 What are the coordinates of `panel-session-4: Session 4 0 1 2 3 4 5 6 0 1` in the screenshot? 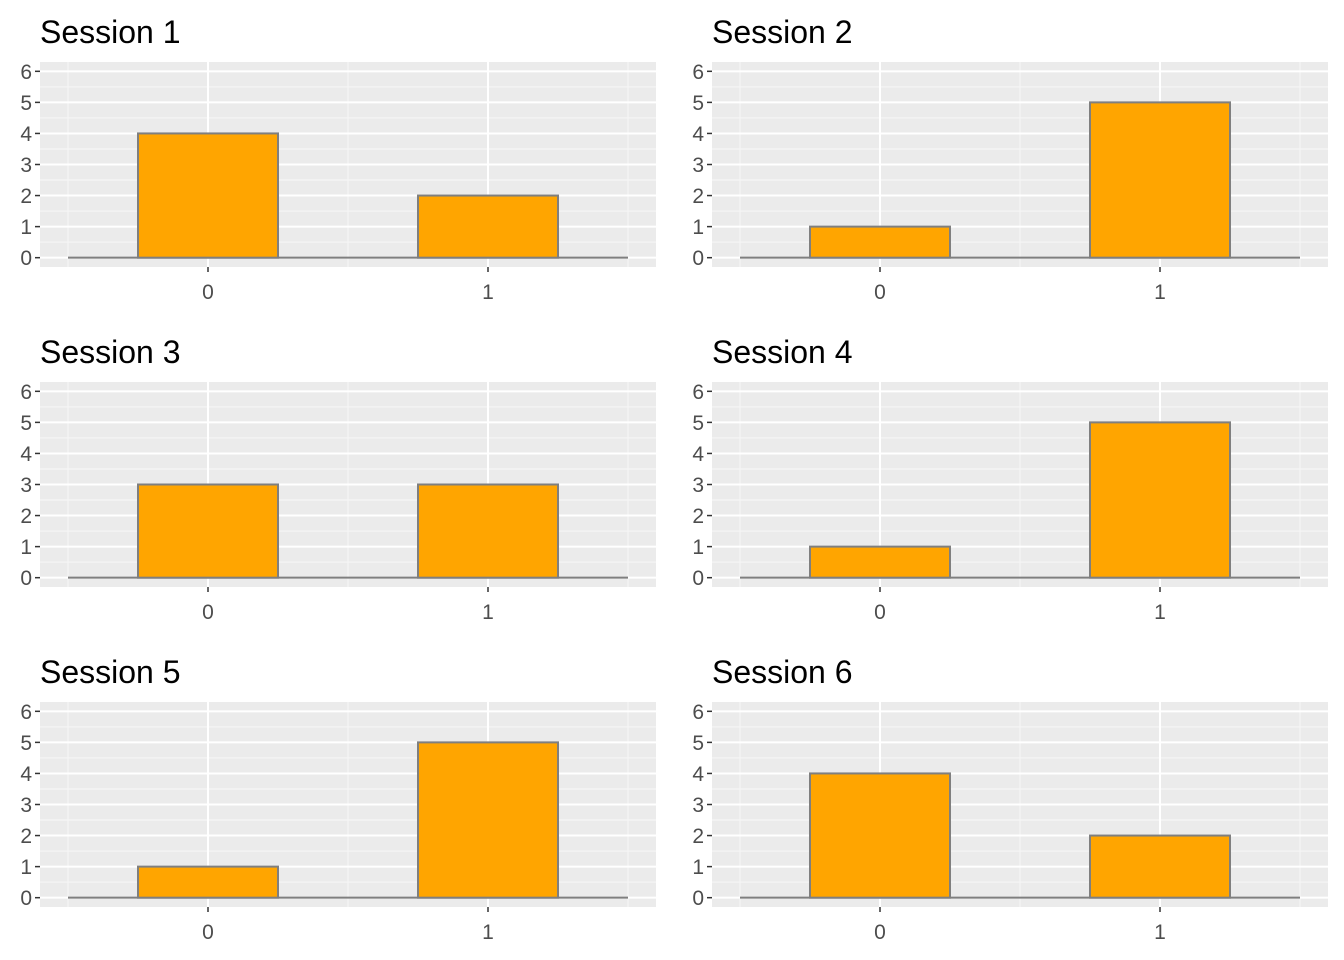 It's located at (1010, 479).